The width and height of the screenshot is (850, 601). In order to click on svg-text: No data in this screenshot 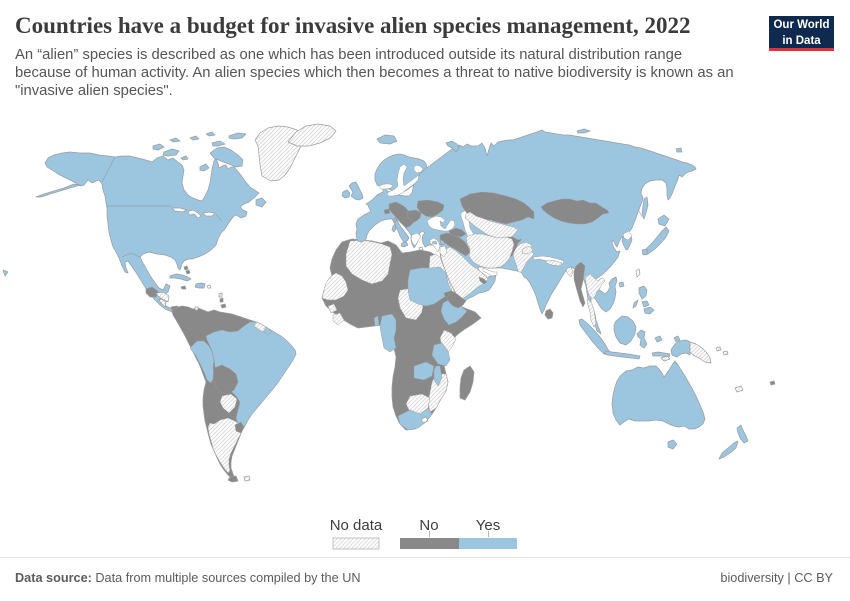, I will do `click(356, 525)`.